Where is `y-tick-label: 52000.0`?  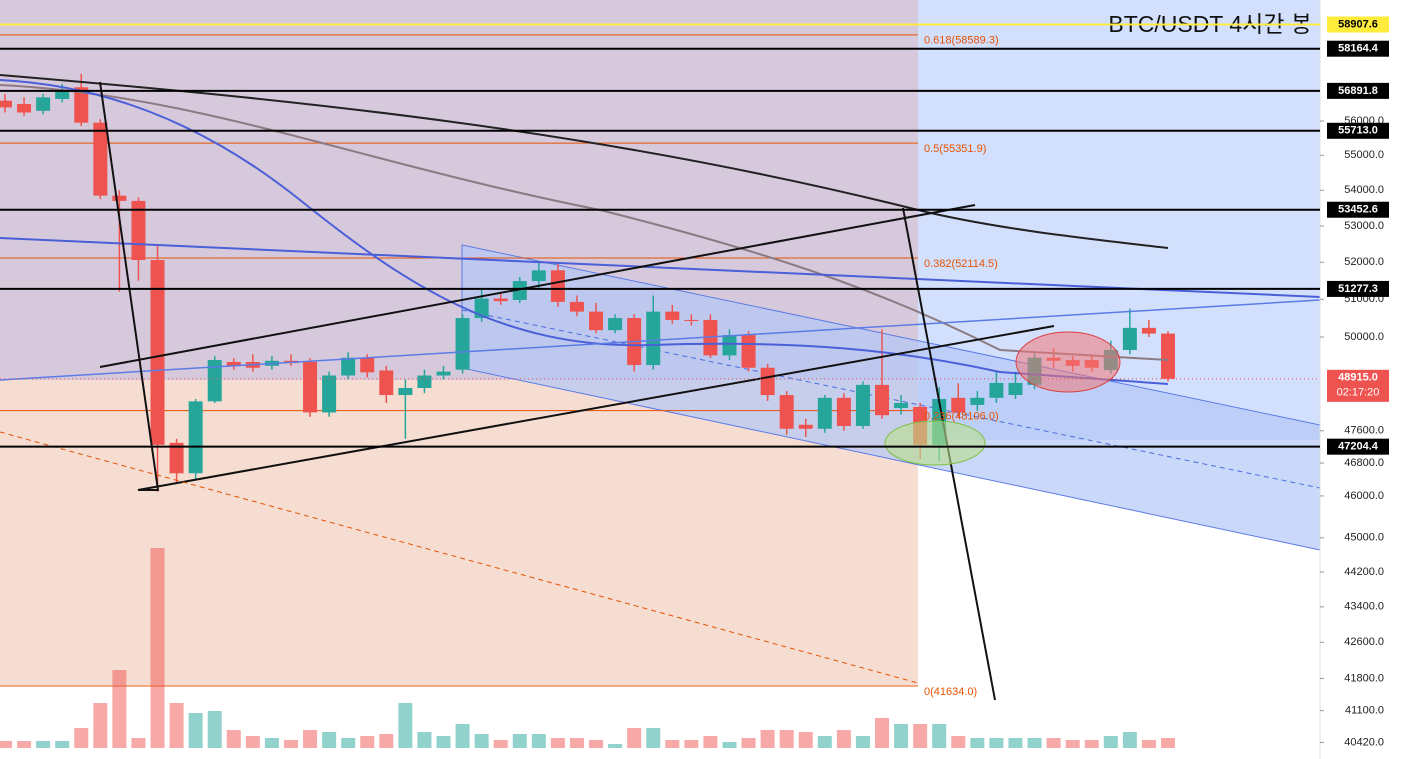
y-tick-label: 52000.0 is located at coordinates (1364, 262).